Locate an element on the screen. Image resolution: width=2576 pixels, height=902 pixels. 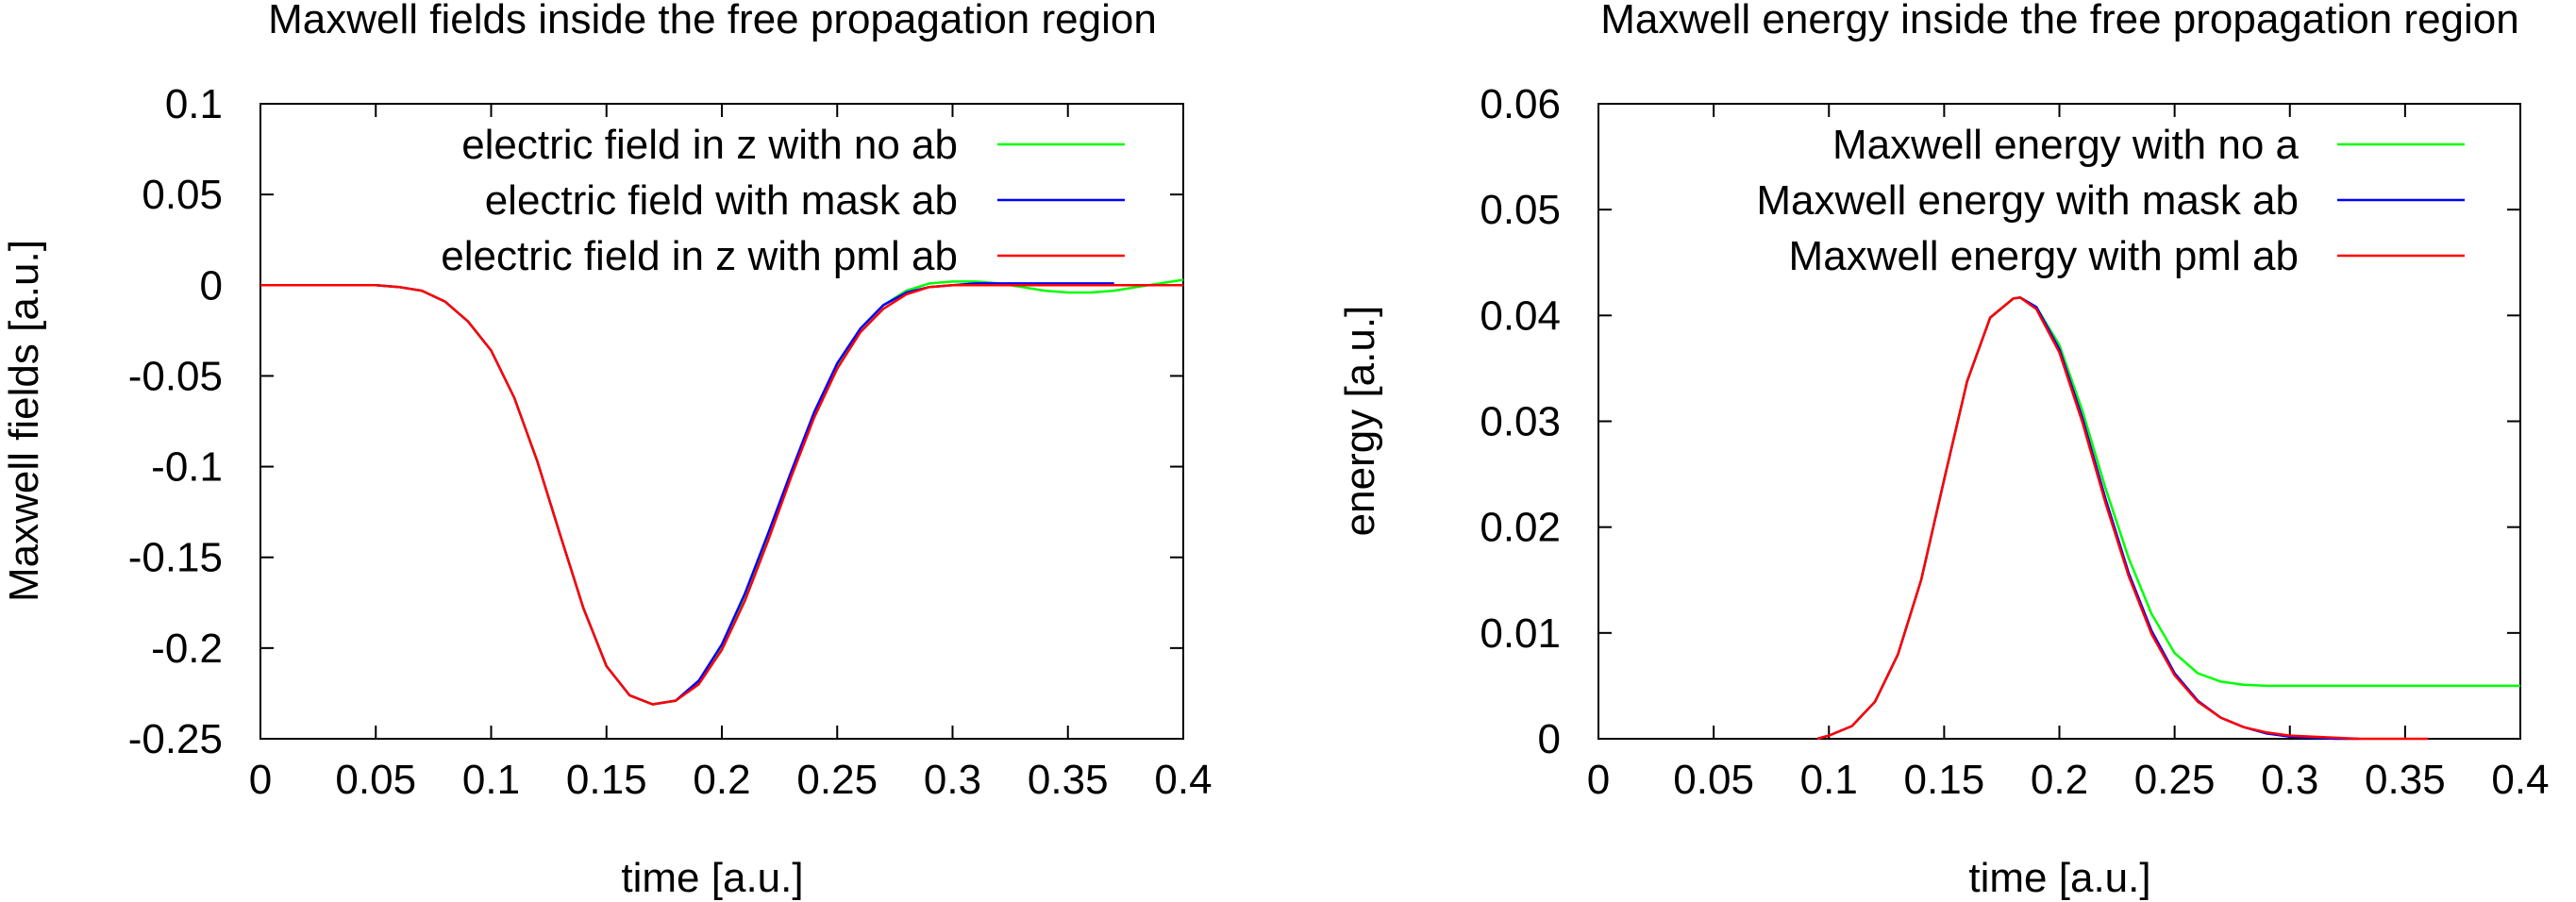
fields-x-axis-label: time [a.u.] is located at coordinates (712, 878).